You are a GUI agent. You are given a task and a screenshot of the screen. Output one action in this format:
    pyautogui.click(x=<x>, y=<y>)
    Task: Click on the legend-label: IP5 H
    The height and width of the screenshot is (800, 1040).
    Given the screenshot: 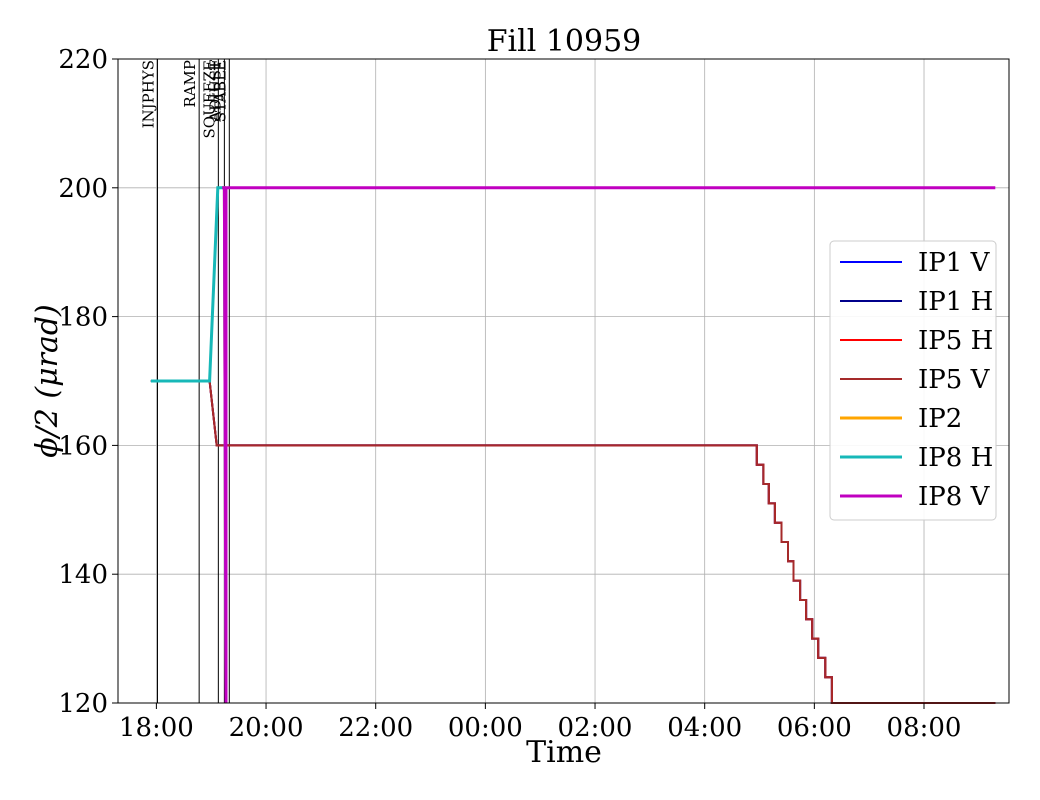 What is the action you would take?
    pyautogui.click(x=955, y=341)
    